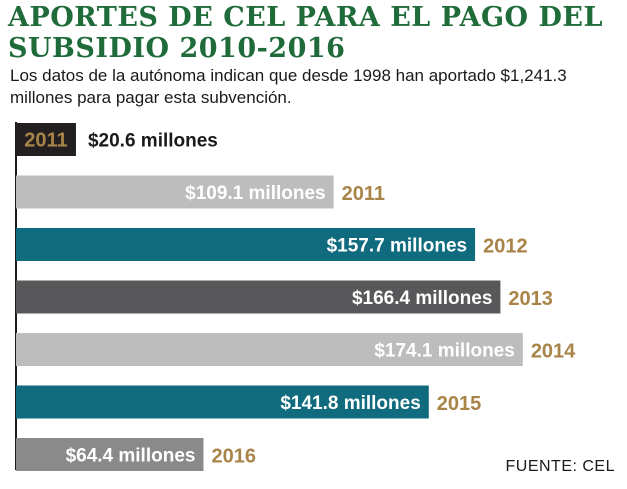  I want to click on value-label: $20.6 millones, so click(153, 141).